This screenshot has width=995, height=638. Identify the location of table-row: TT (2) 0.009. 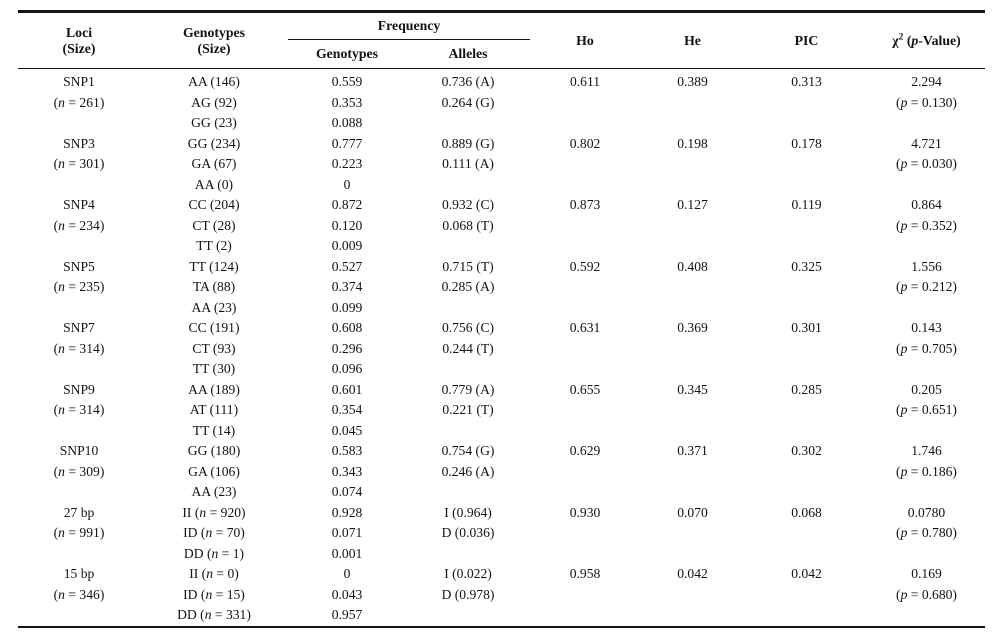
(501, 246).